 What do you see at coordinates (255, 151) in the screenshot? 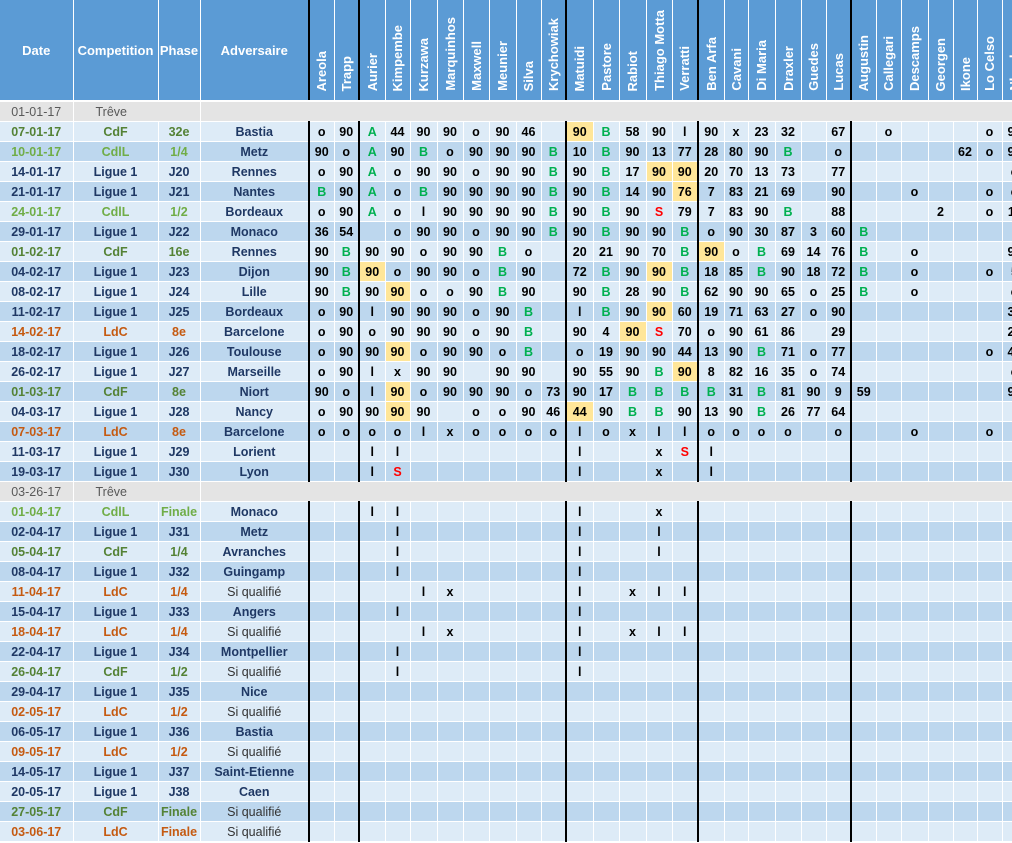
I see `row-opponent: Metz` at bounding box center [255, 151].